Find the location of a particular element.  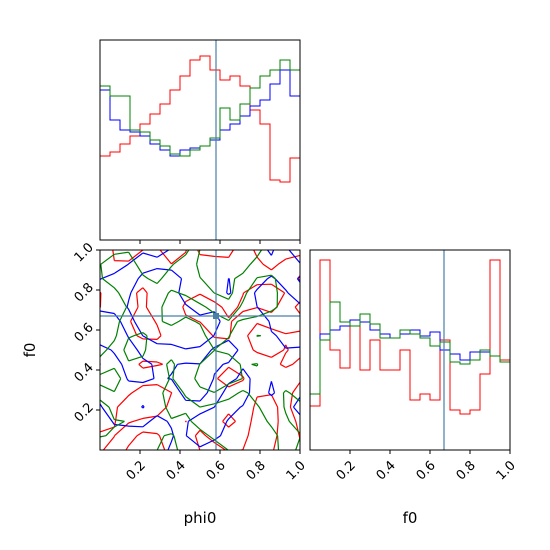

phi0-hist-background is located at coordinates (200, 140).